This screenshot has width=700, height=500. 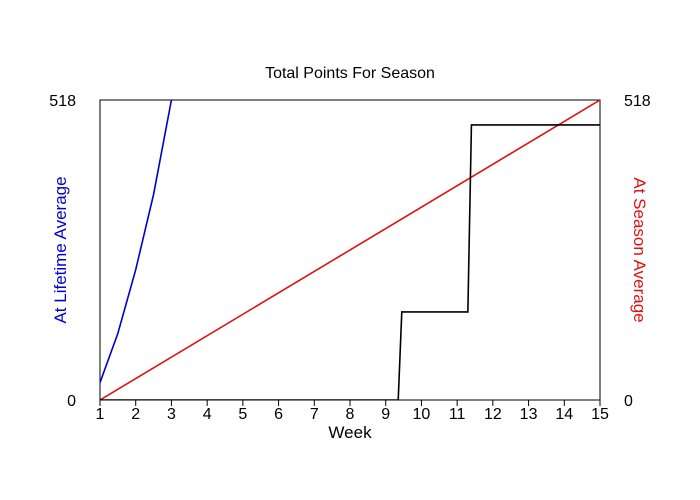 What do you see at coordinates (637, 101) in the screenshot?
I see `y-tick-label-right: 518` at bounding box center [637, 101].